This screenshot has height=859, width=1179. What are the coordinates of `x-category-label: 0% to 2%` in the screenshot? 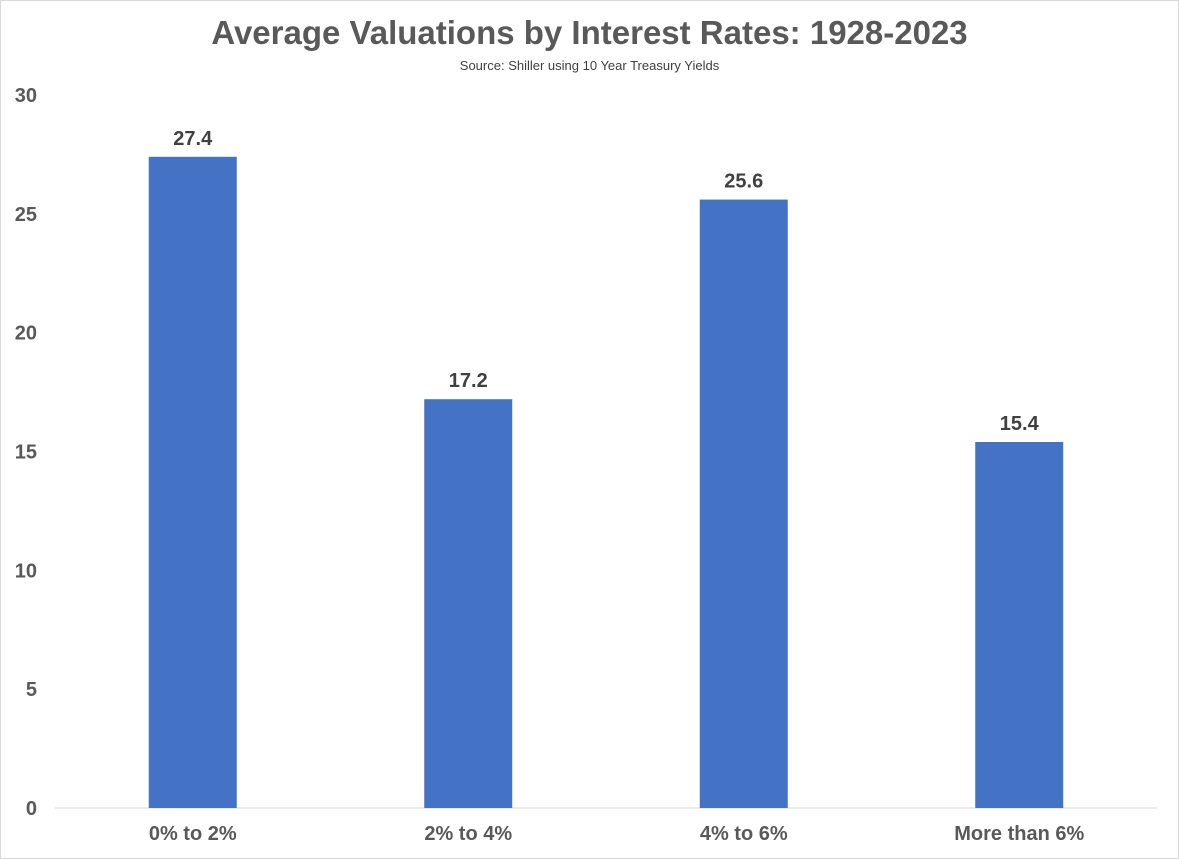 It's located at (193, 834).